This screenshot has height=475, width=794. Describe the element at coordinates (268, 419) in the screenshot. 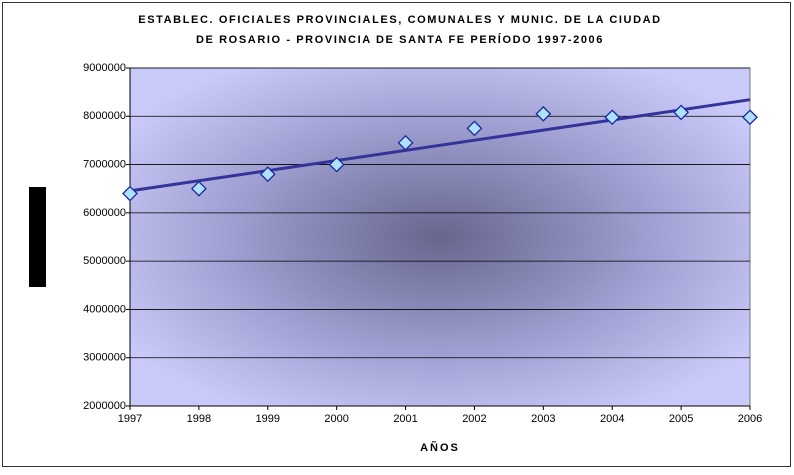

I see `x-tick-label: 1999` at that location.